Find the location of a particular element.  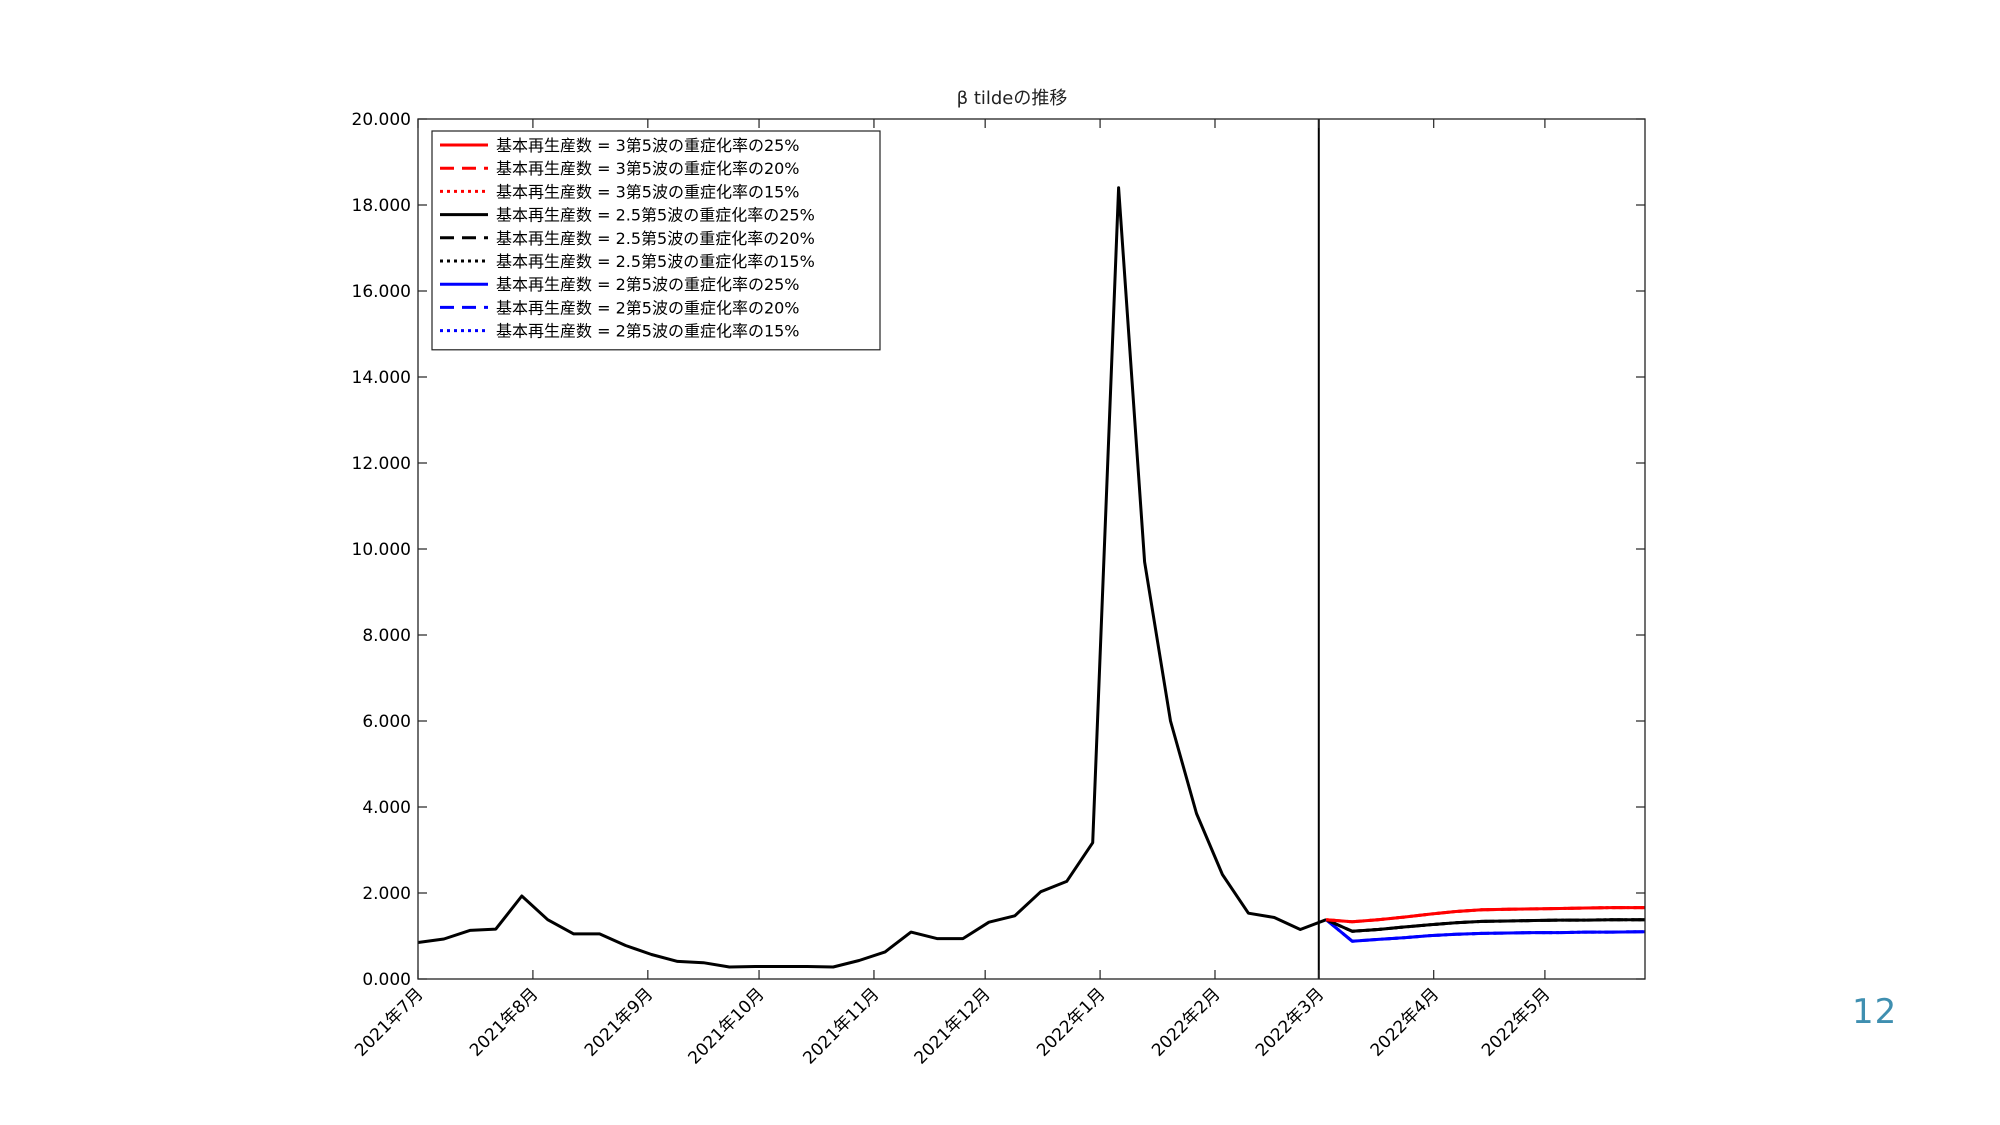

legend-label-7: 基本再生産数 = 2第5波の重症化率の25% is located at coordinates (648, 284).